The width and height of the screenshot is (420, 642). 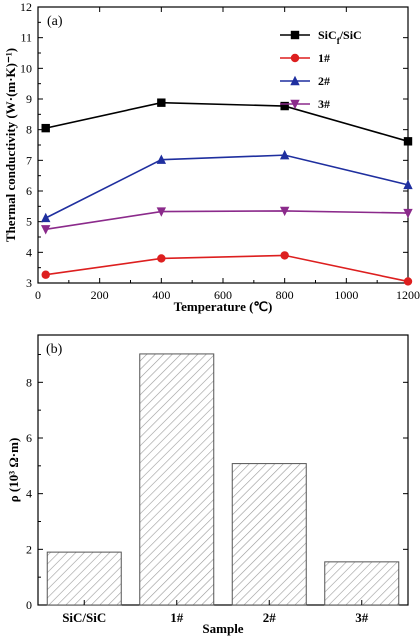 What do you see at coordinates (26, 38) in the screenshot?
I see `y-tick-label: 11` at bounding box center [26, 38].